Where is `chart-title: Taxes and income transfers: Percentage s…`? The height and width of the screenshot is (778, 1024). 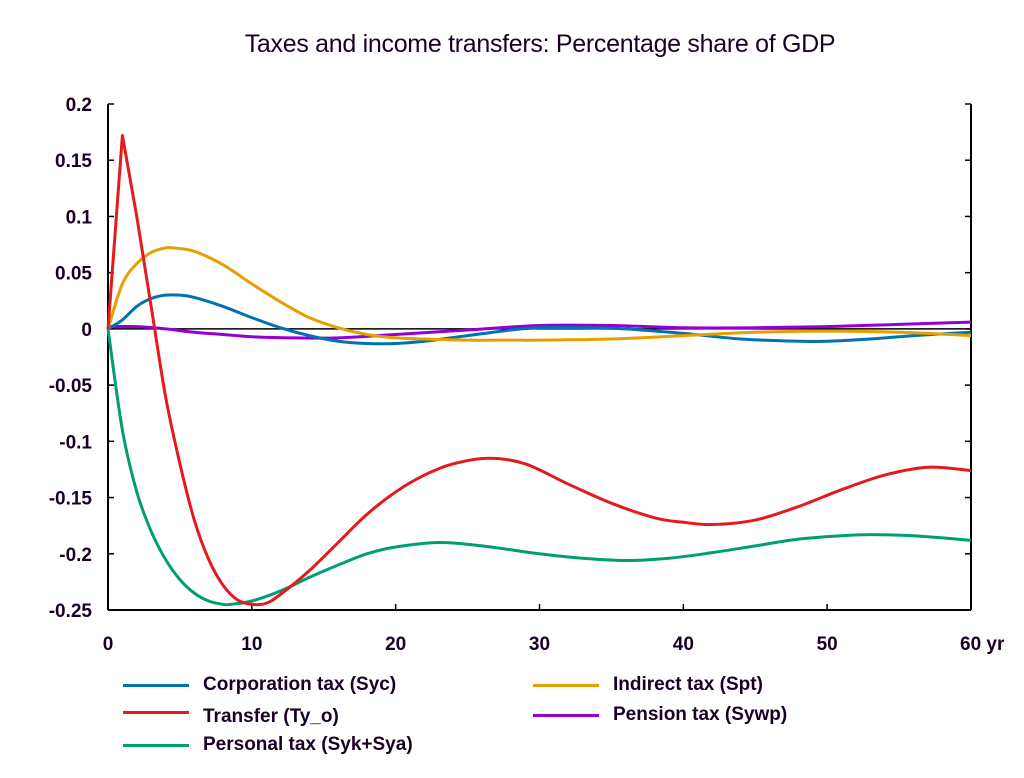 chart-title: Taxes and income transfers: Percentage s… is located at coordinates (540, 44).